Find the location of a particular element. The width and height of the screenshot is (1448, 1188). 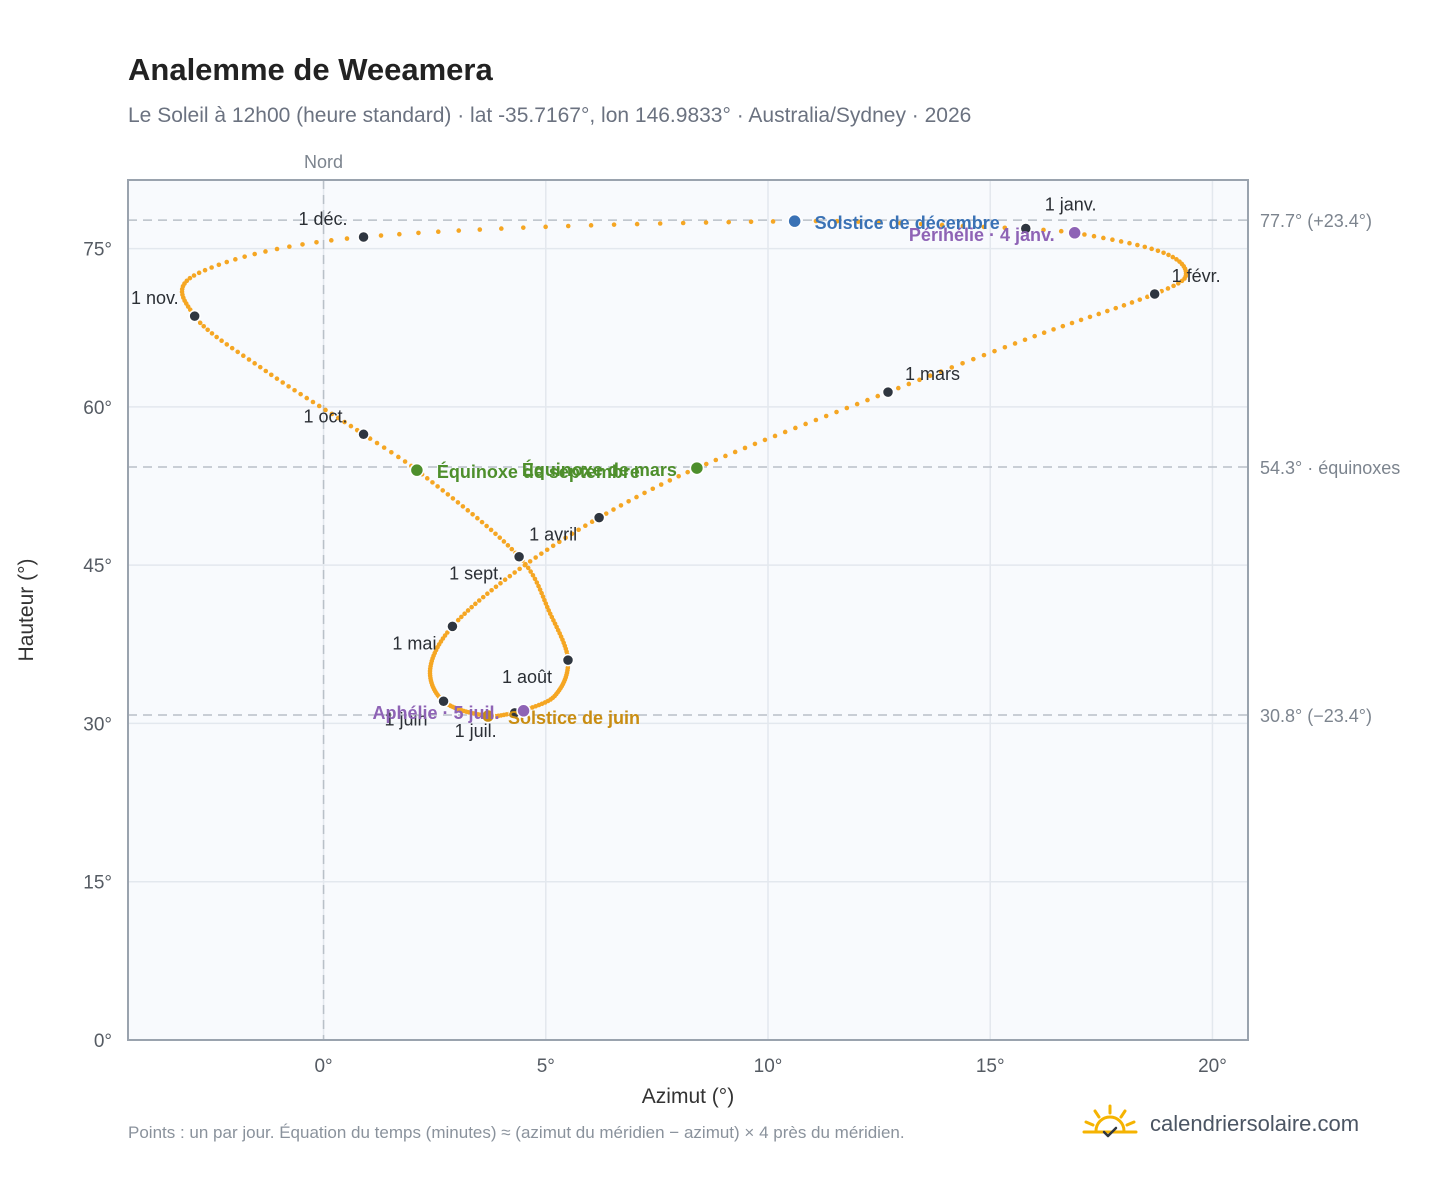

month-marker-label: 1 févr. is located at coordinates (1196, 276).